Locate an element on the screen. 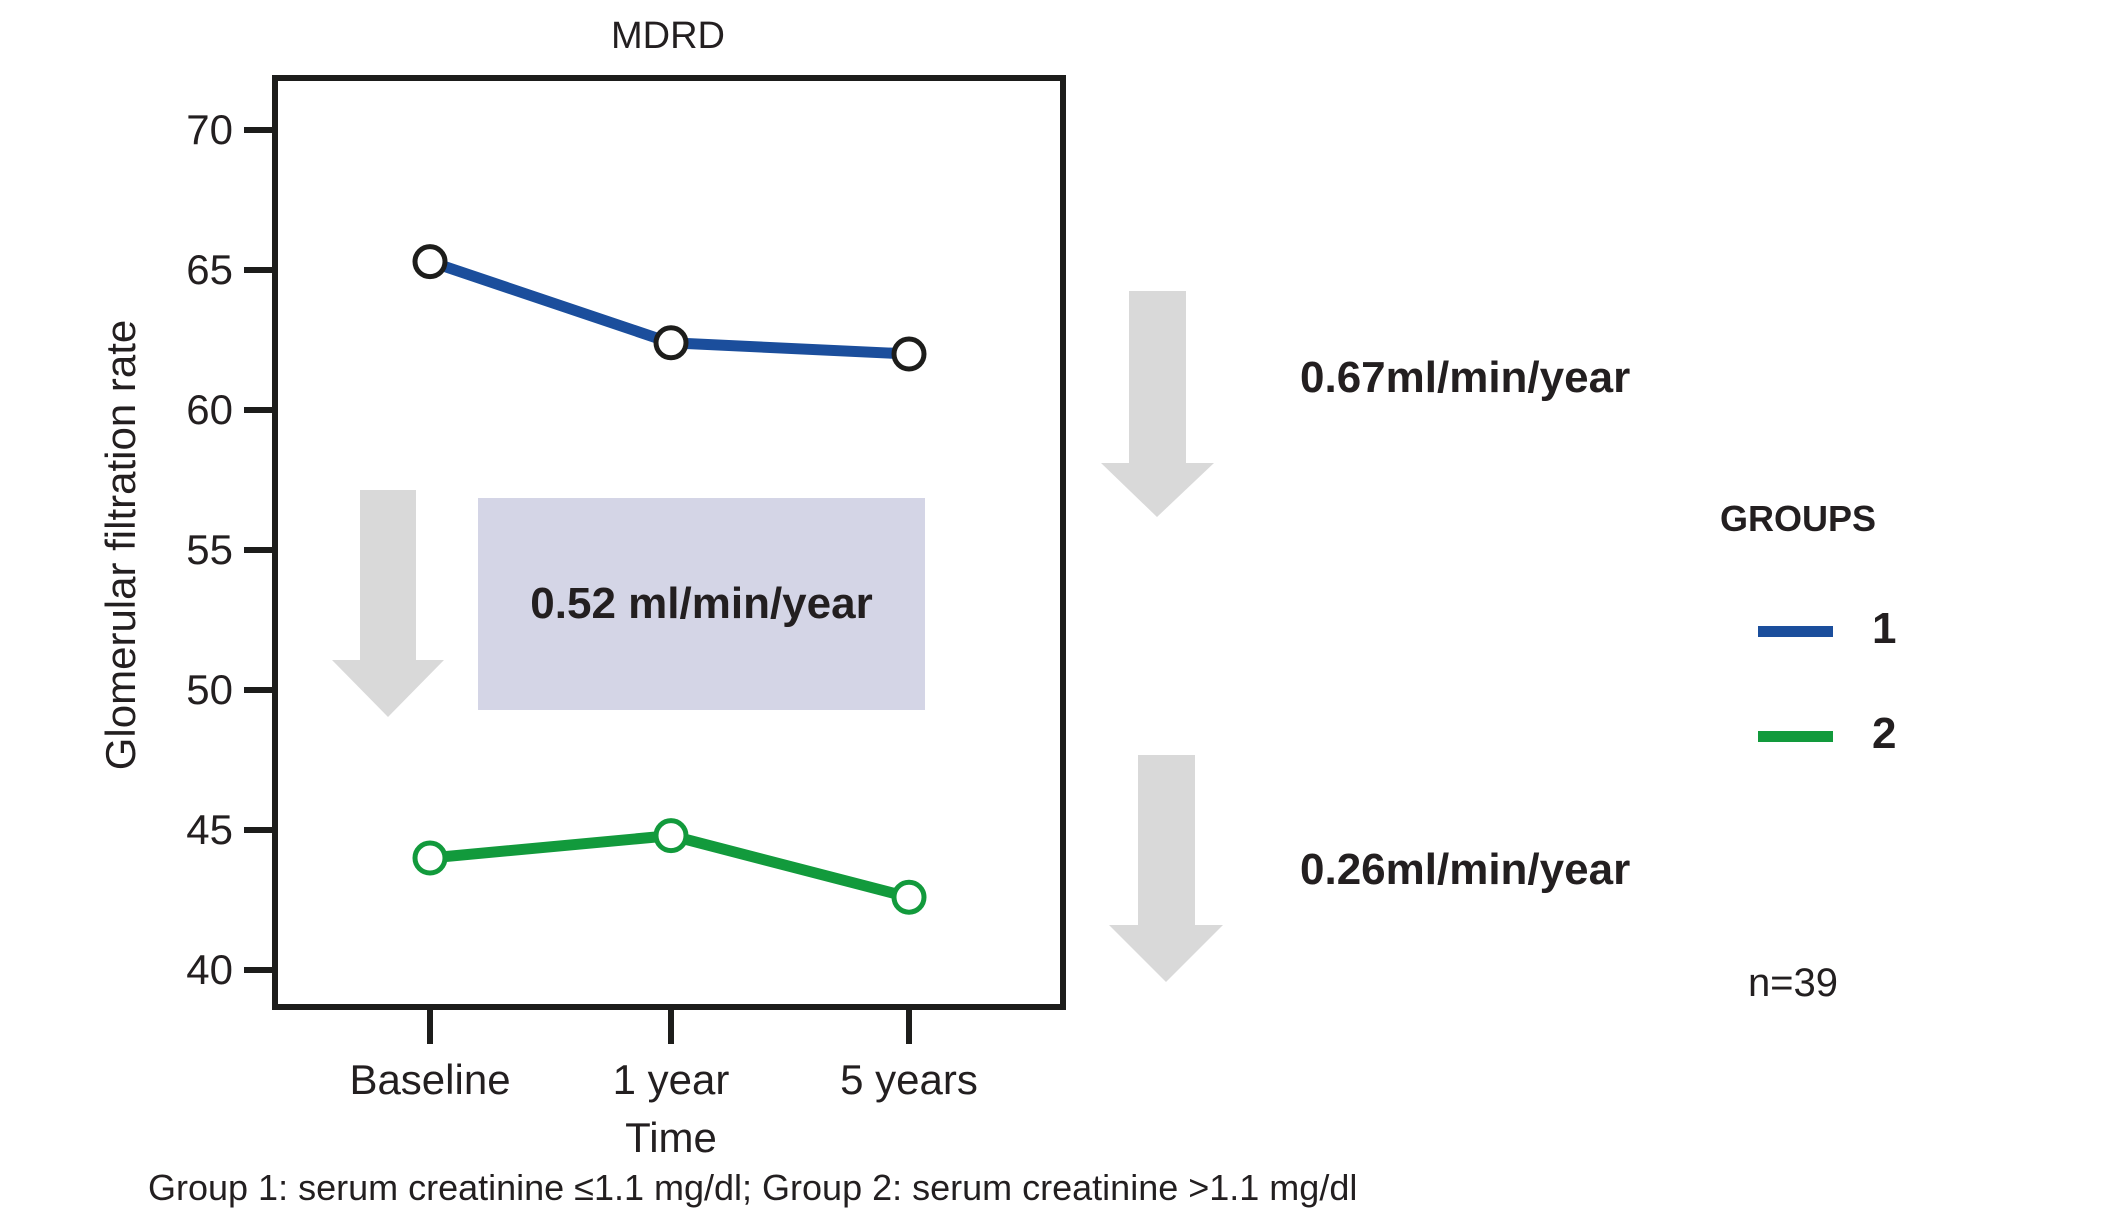 This screenshot has height=1220, width=2109. annotation-overall-rate: 0.52 ml/min/year is located at coordinates (701, 603).